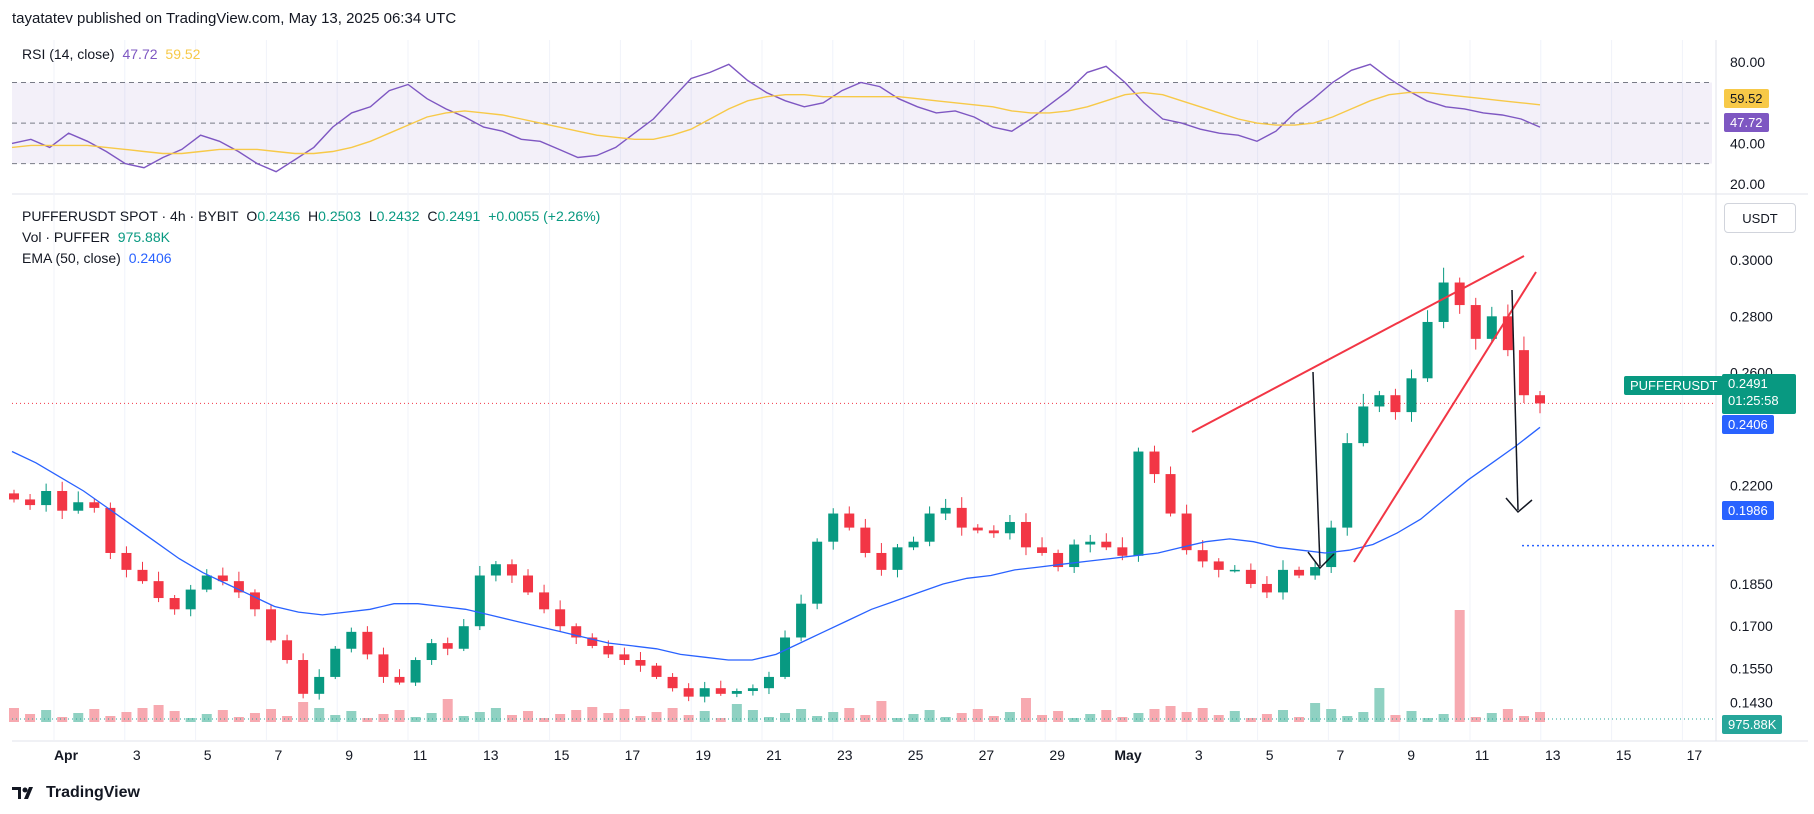 The width and height of the screenshot is (1814, 814). Describe the element at coordinates (313, 216) in the screenshot. I see `high-label: H` at that location.